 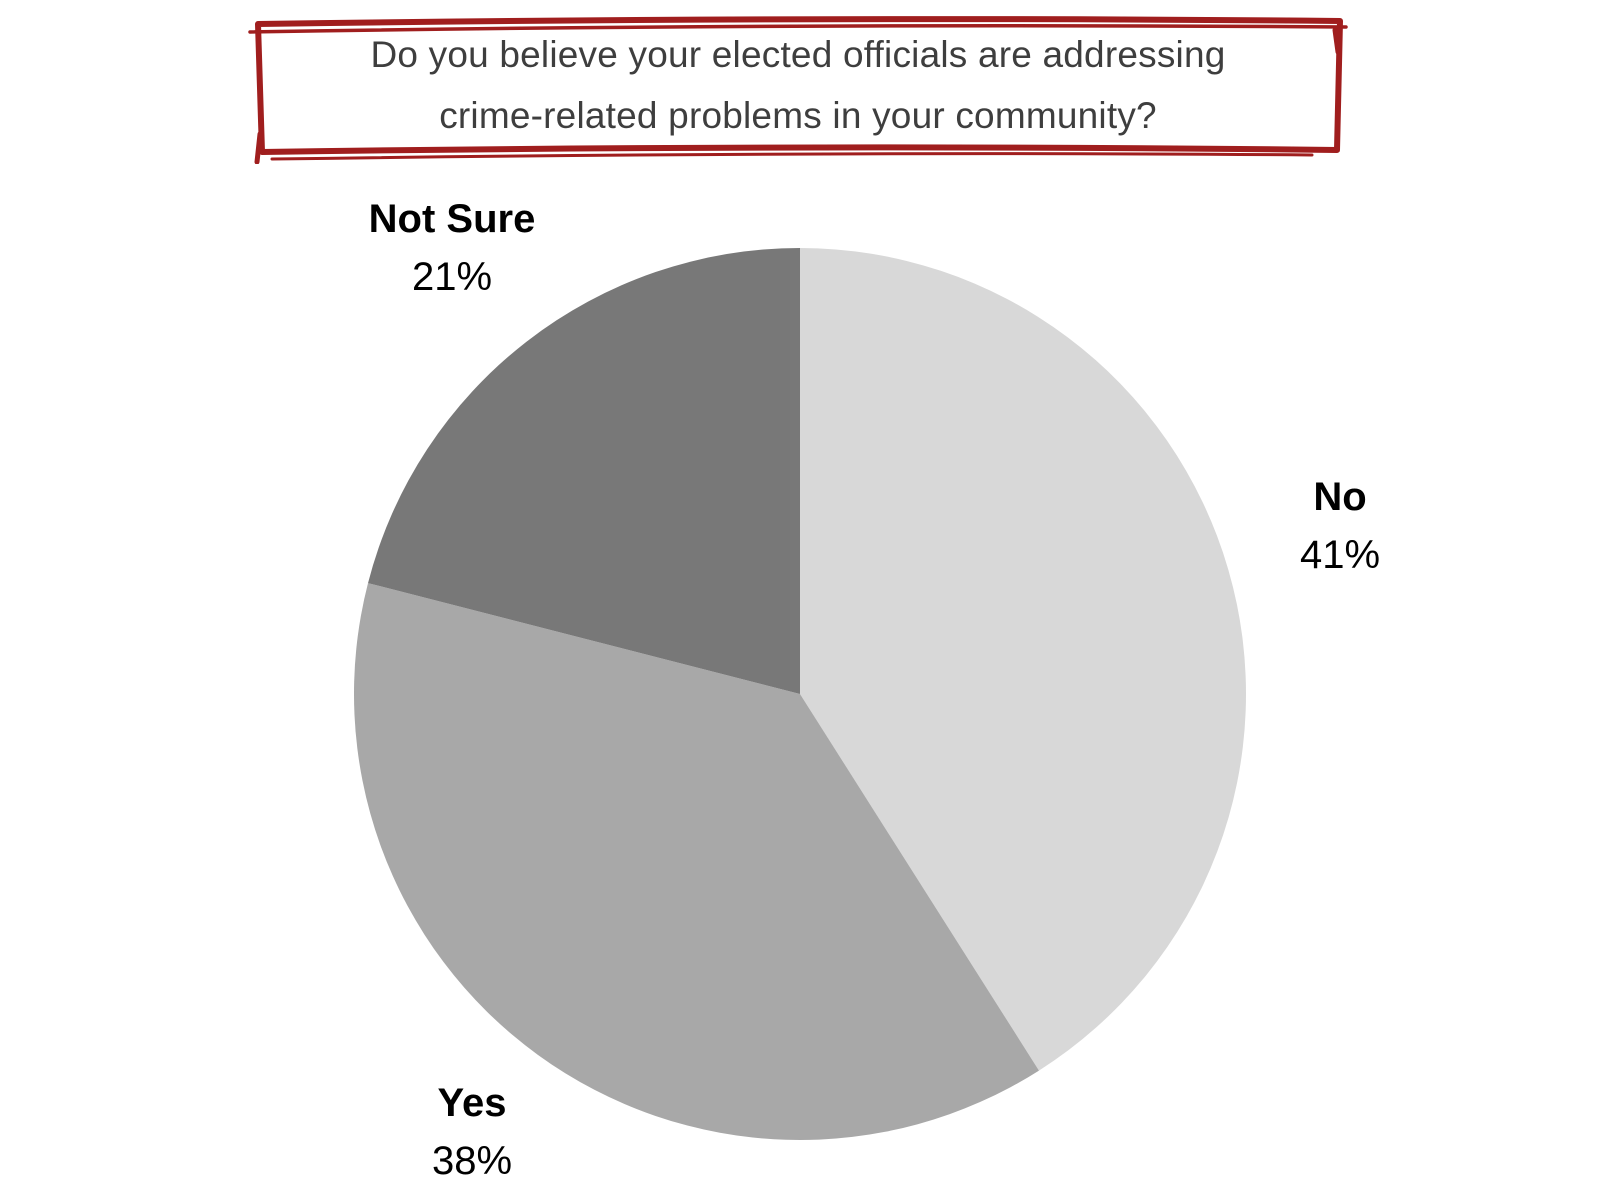 I want to click on pie-label-yes-value: 38%, so click(x=472, y=1161).